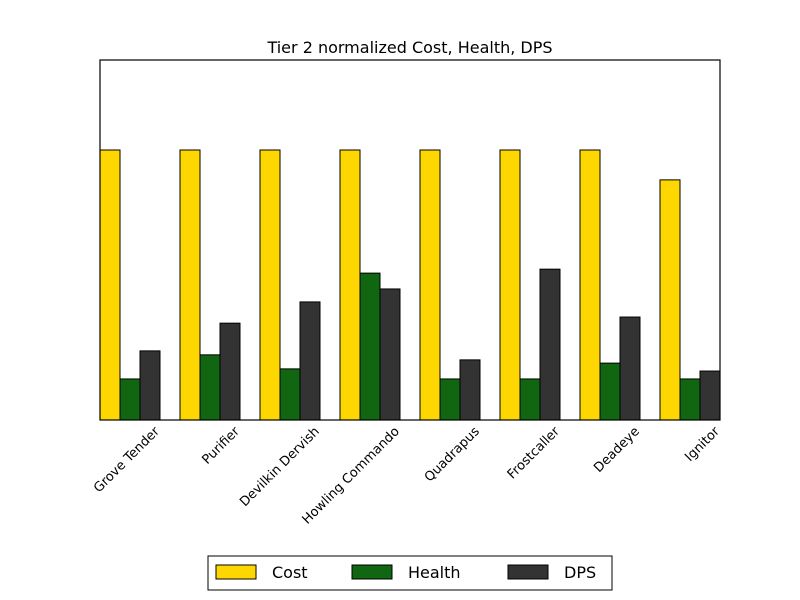 The height and width of the screenshot is (600, 800). Describe the element at coordinates (710, 395) in the screenshot. I see `bar-dps-ignitor` at that location.